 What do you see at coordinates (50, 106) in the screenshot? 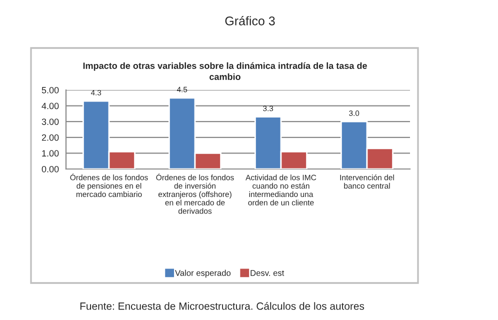
I see `y-tick-label: 4.00` at bounding box center [50, 106].